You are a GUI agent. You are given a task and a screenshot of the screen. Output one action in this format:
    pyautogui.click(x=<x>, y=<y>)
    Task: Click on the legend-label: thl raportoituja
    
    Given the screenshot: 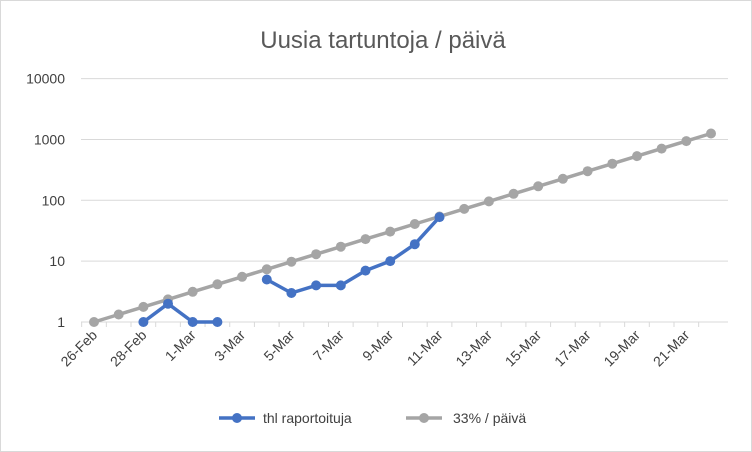 What is the action you would take?
    pyautogui.click(x=307, y=418)
    